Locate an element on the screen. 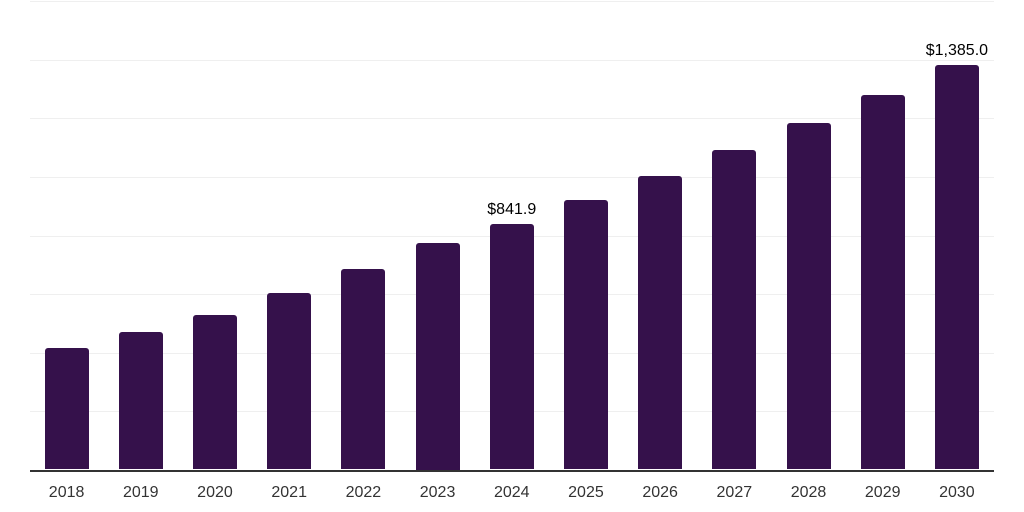 The width and height of the screenshot is (1024, 512). bar-2022 is located at coordinates (363, 369).